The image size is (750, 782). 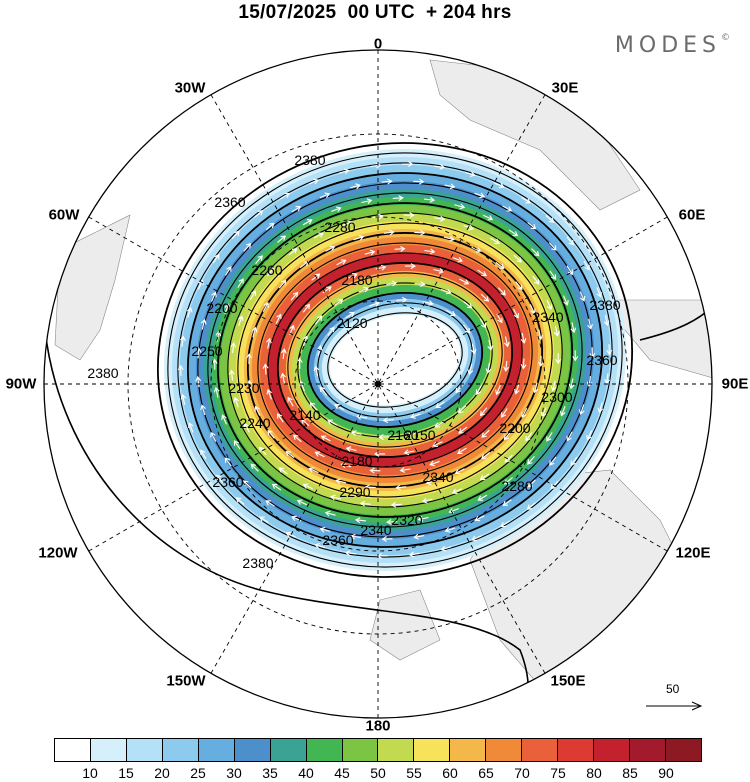 I want to click on lon-label-90w: 90W, so click(x=21, y=384).